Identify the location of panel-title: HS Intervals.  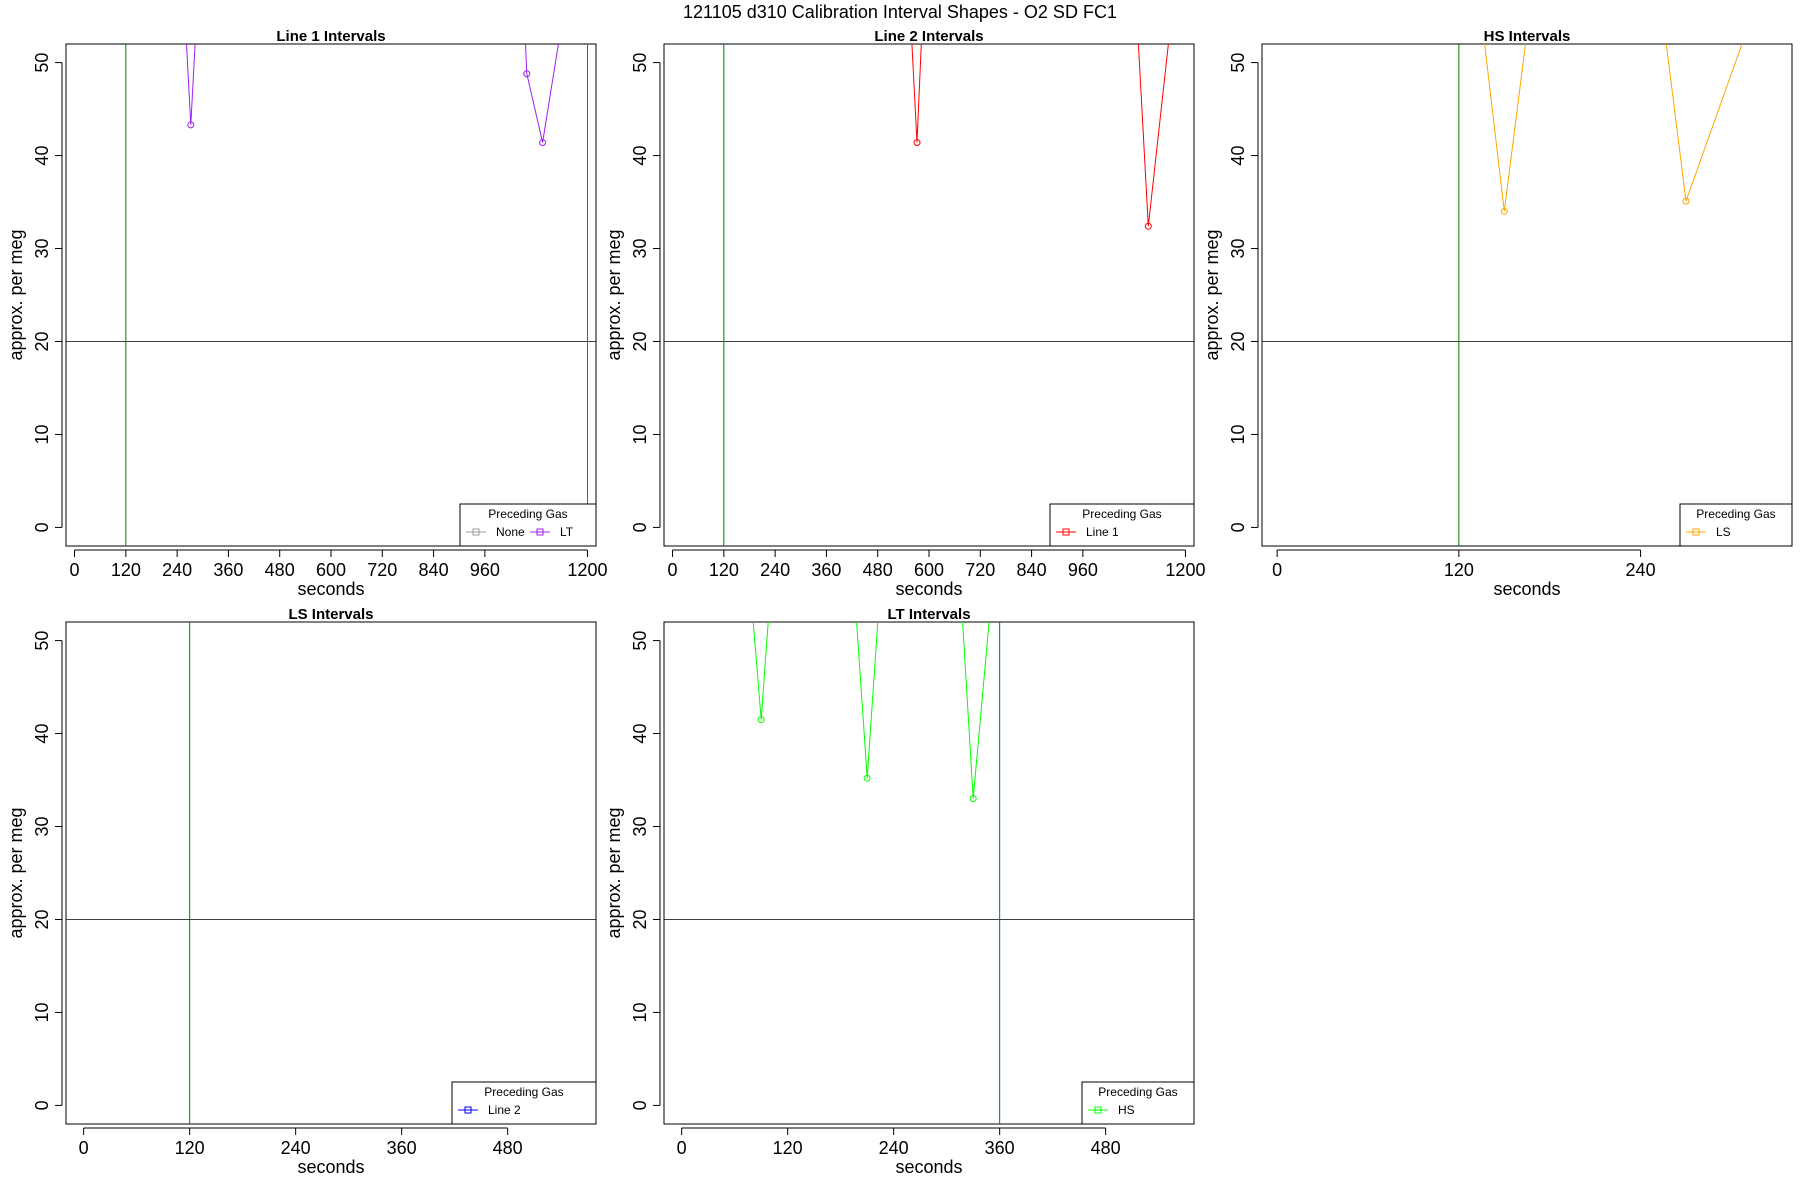
(1527, 36).